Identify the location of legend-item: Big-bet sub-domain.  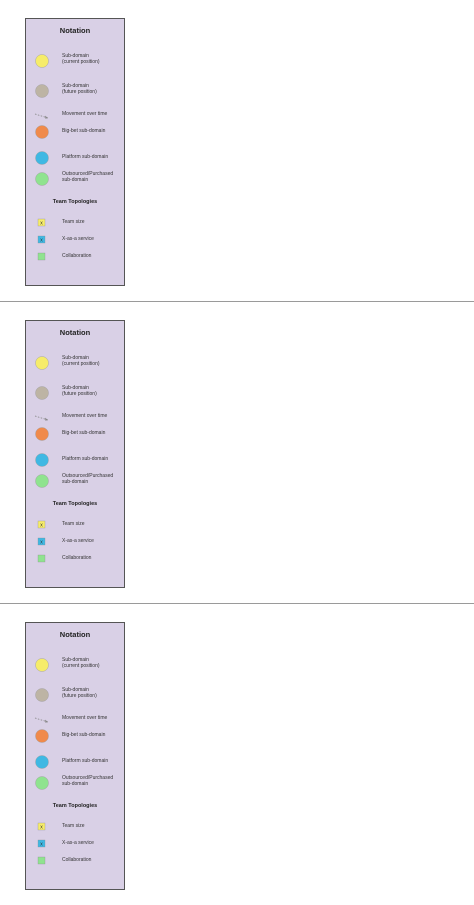
(79, 434).